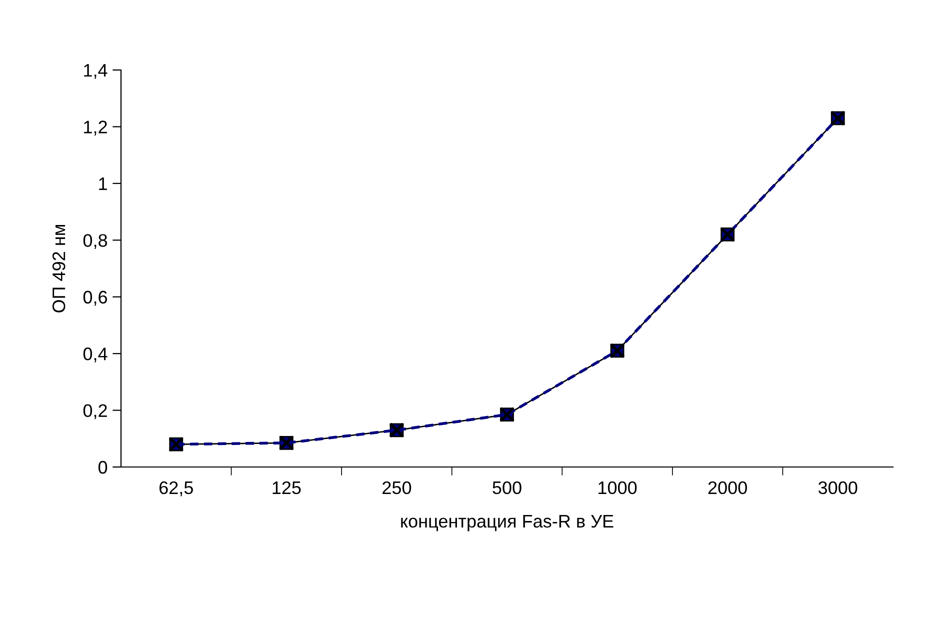 This screenshot has height=619, width=940. What do you see at coordinates (103, 184) in the screenshot?
I see `y-tick-label: 1` at bounding box center [103, 184].